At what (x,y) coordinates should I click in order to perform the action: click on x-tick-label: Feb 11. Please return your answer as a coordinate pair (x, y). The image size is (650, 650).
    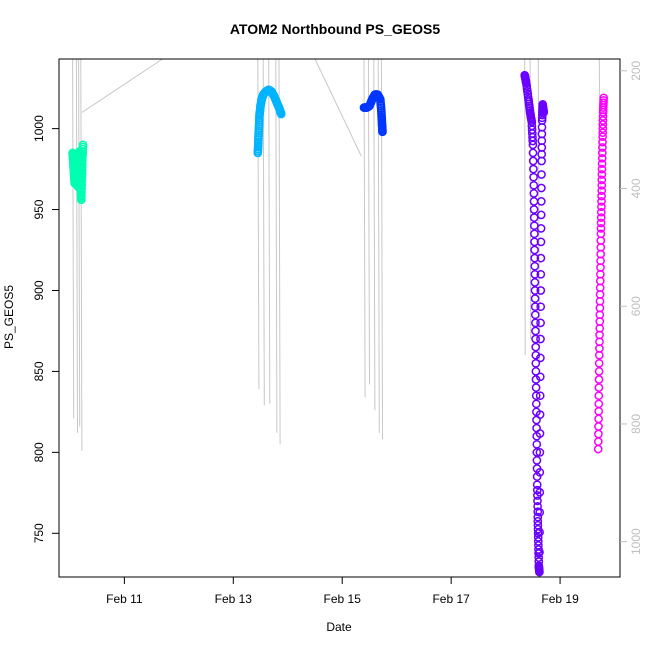
    Looking at the image, I should click on (124, 599).